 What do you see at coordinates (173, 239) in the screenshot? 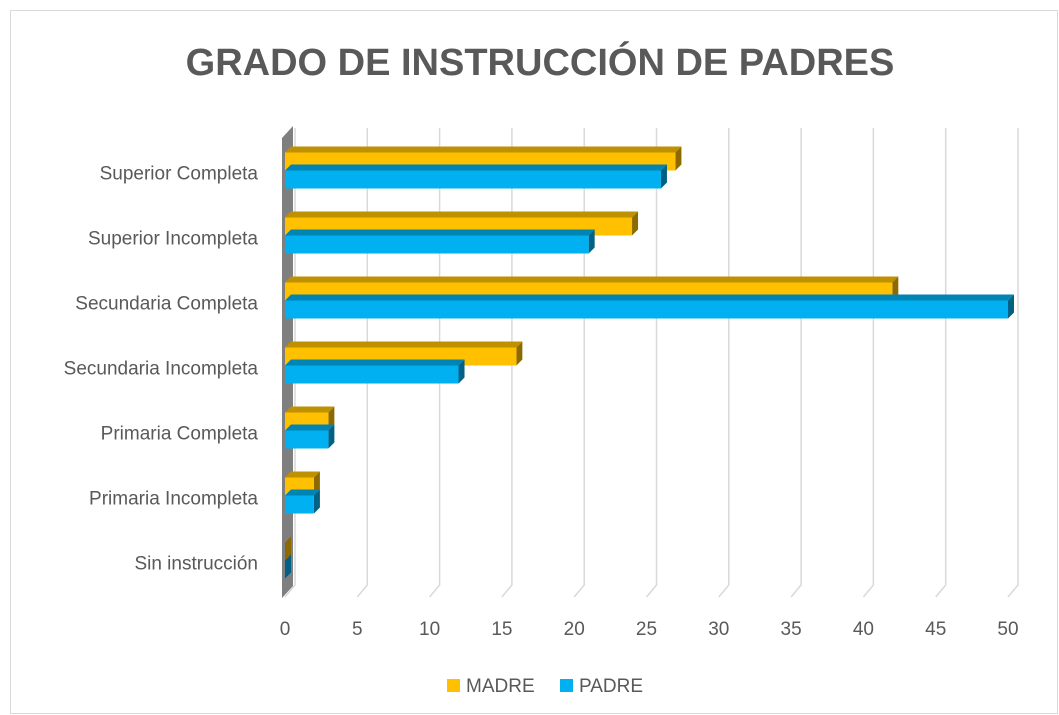
I see `y-tick-label: Superior Incompleta` at bounding box center [173, 239].